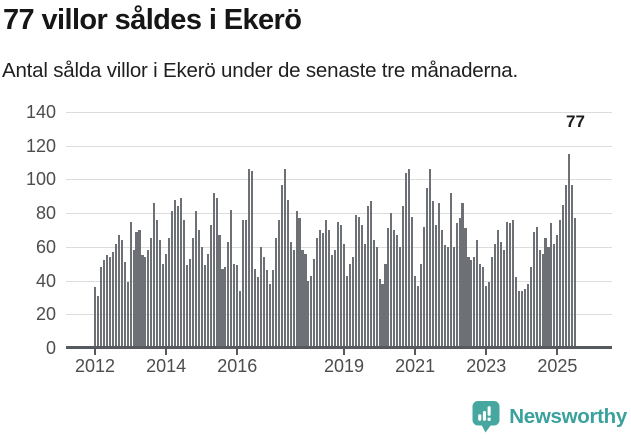 The image size is (631, 439). Describe the element at coordinates (45, 213) in the screenshot. I see `y-axis-tick-label: 80` at that location.